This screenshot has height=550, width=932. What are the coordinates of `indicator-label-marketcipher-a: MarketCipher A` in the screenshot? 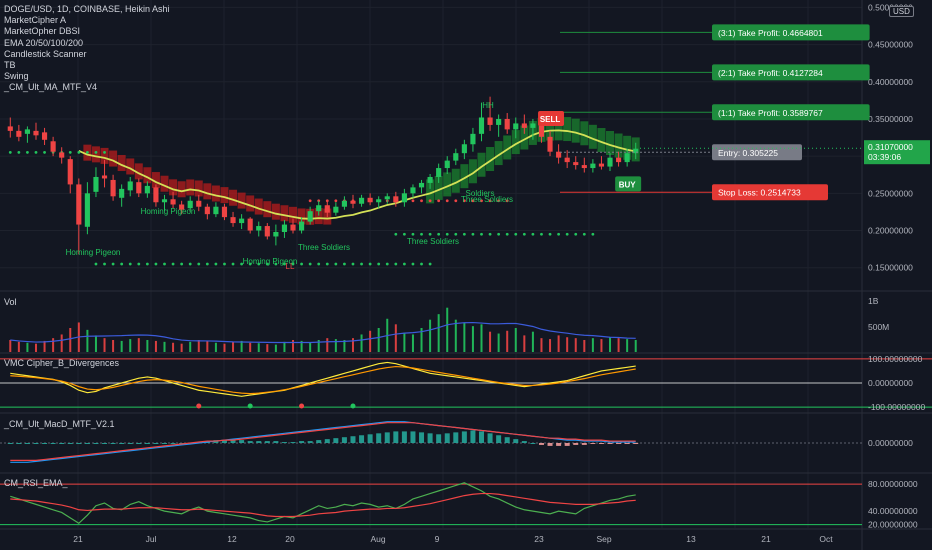 It's located at (35, 20).